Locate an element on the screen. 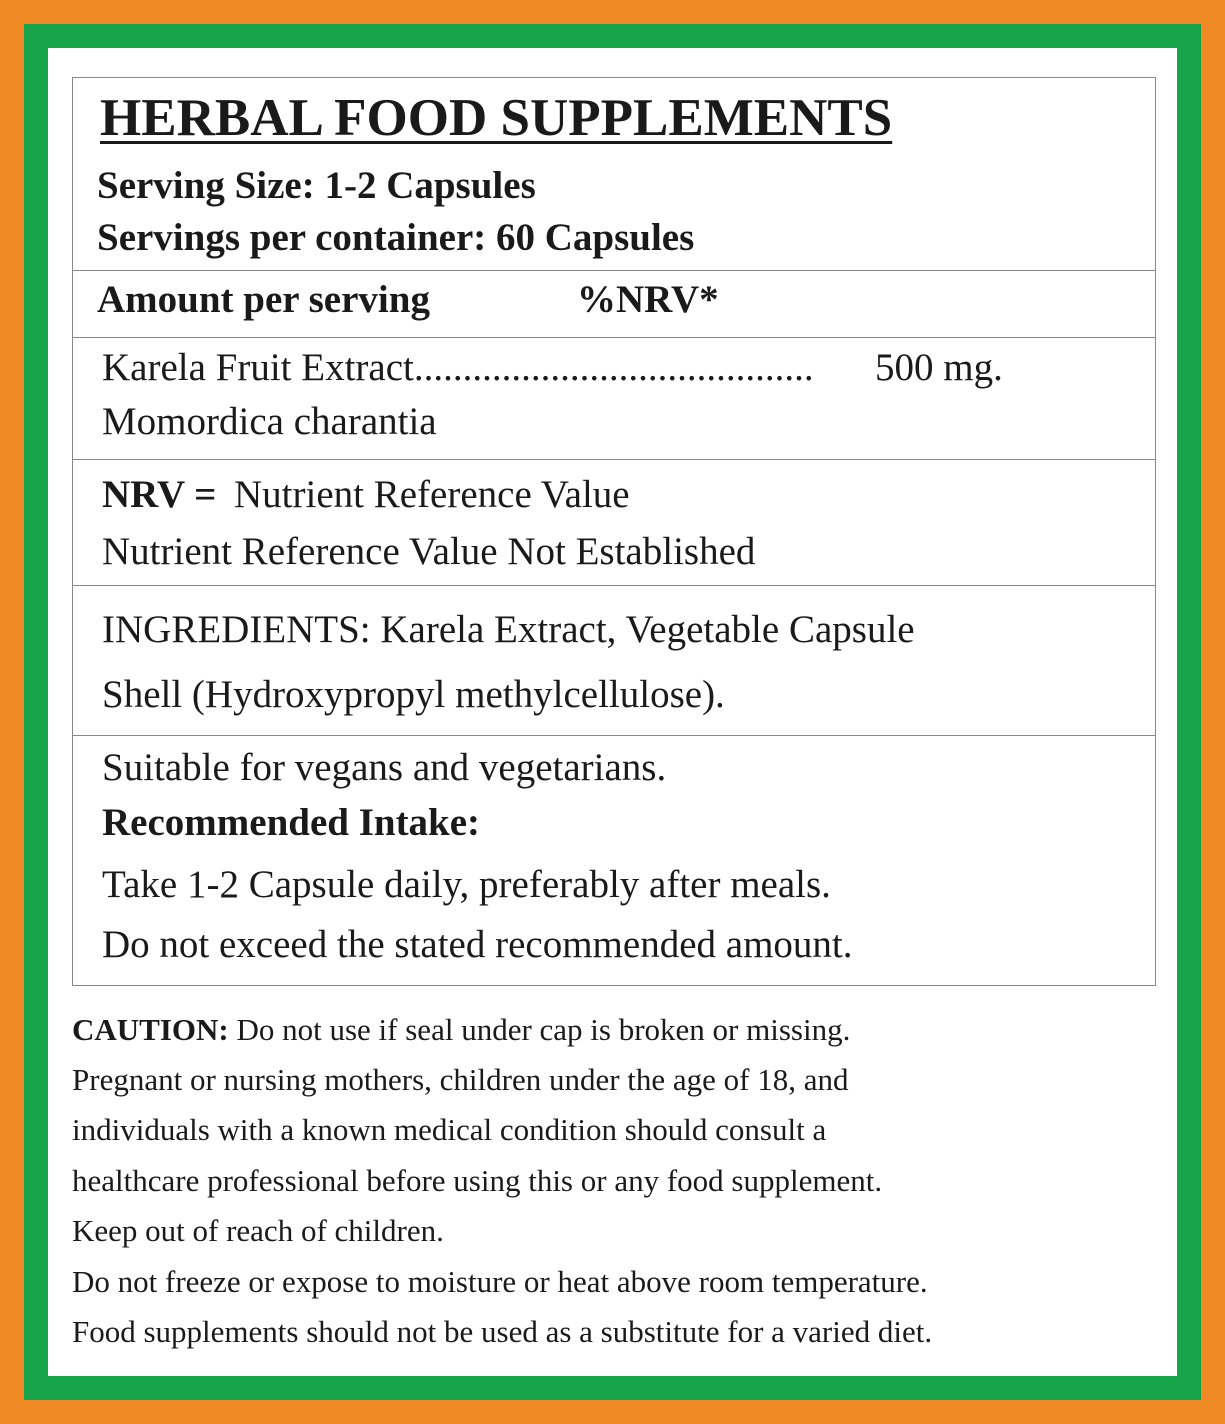 This screenshot has height=1424, width=1225. ingredients-line: Shell (Hydroxypropyl methylcellulose). is located at coordinates (413, 694).